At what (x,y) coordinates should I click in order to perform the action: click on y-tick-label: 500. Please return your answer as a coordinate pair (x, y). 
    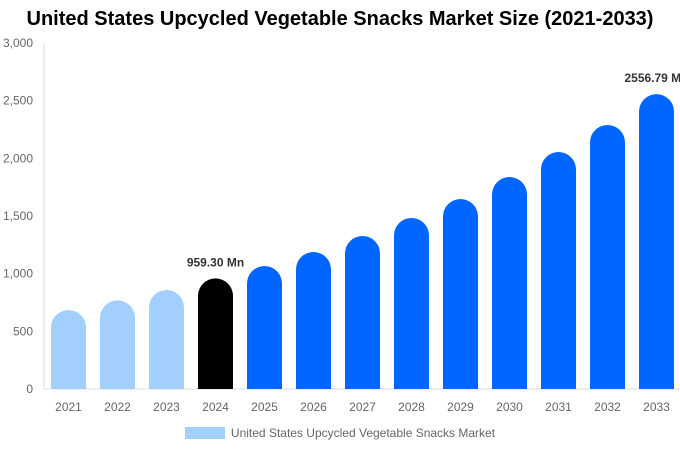
    Looking at the image, I should click on (23, 331).